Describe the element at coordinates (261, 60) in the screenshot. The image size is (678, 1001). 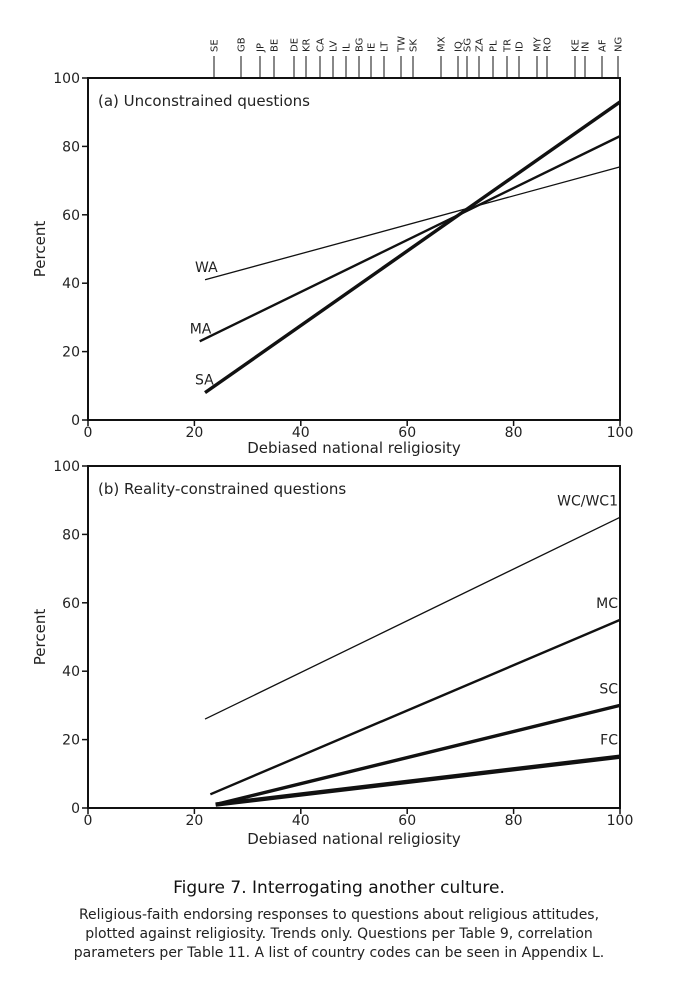
I see `country-marker-jp: JP` at that location.